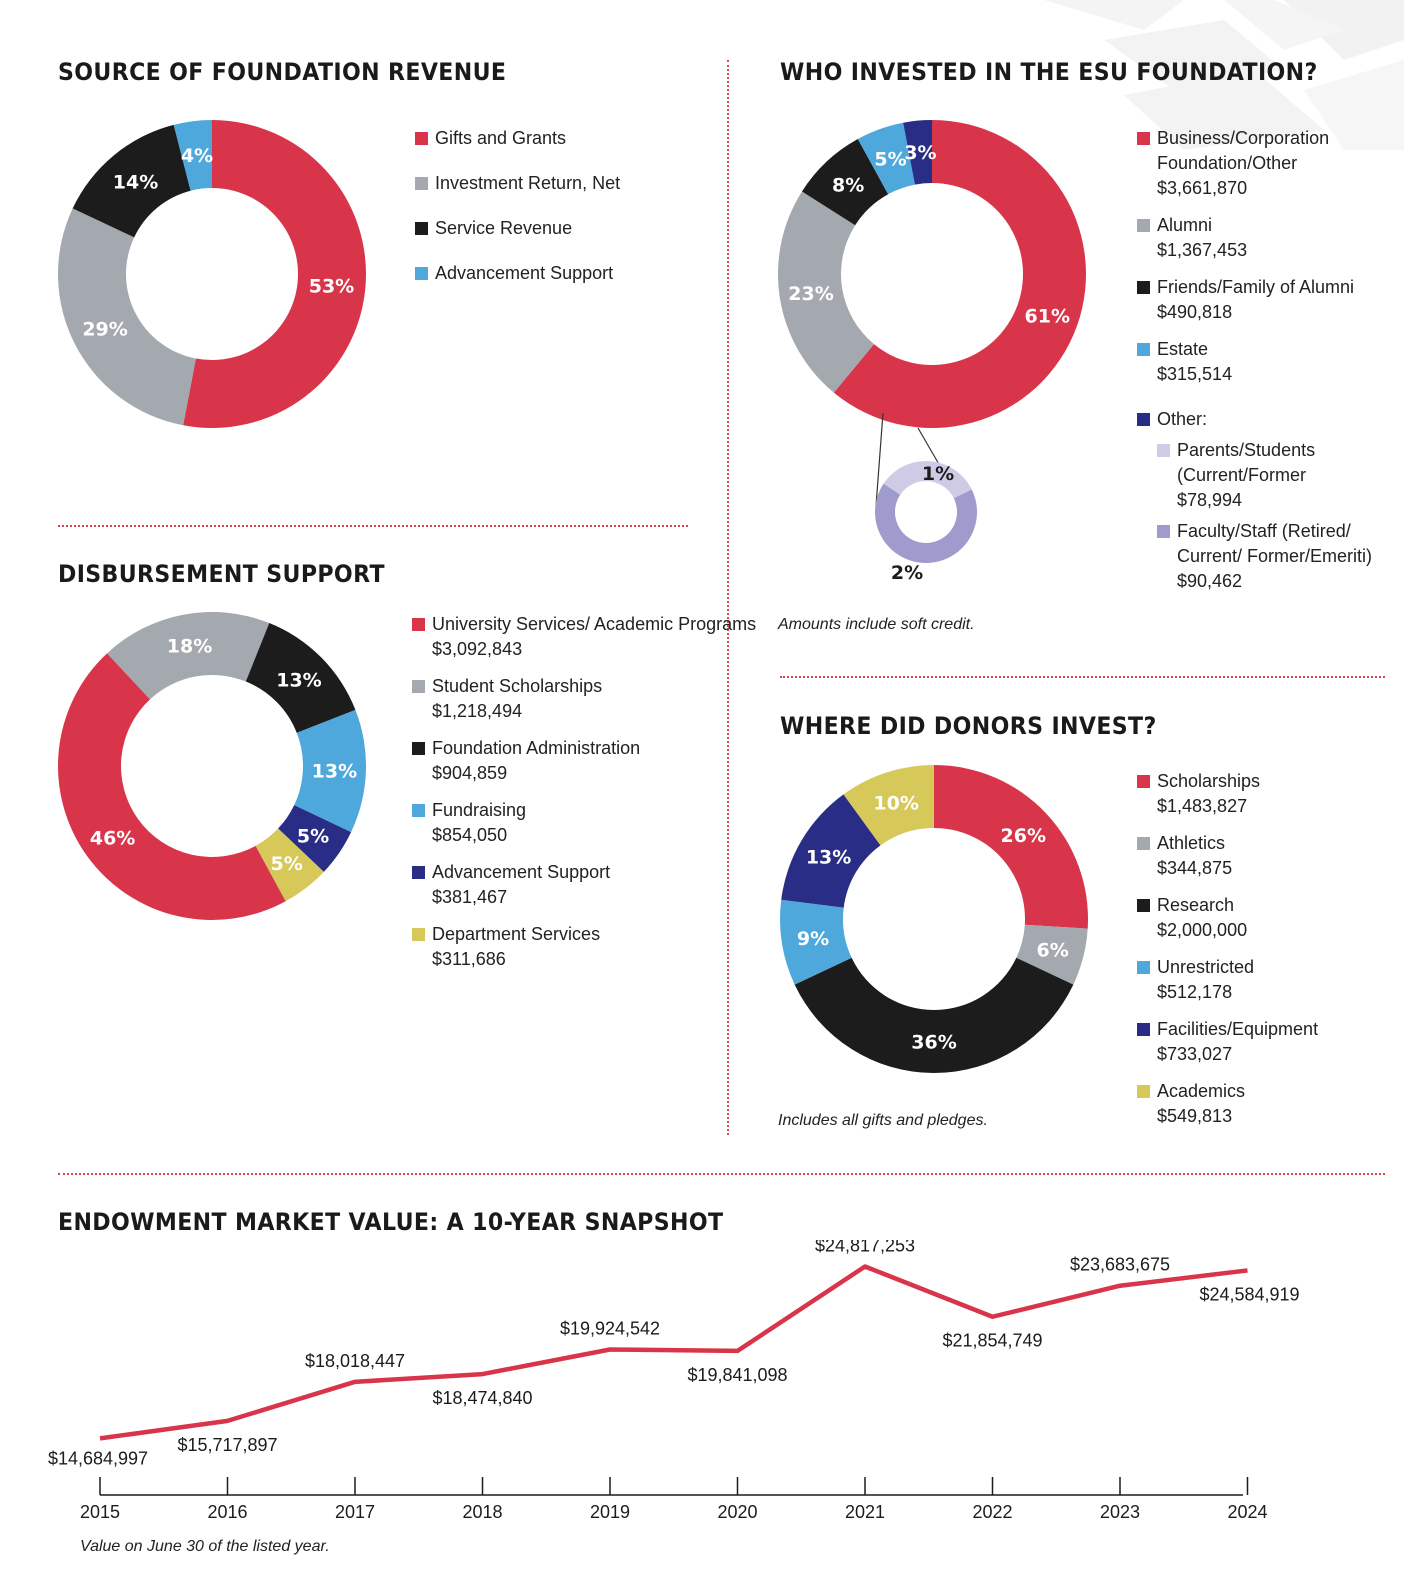 The width and height of the screenshot is (1404, 1588). I want to click on disbursement-title: DISBURSEMENT SUPPORT, so click(221, 574).